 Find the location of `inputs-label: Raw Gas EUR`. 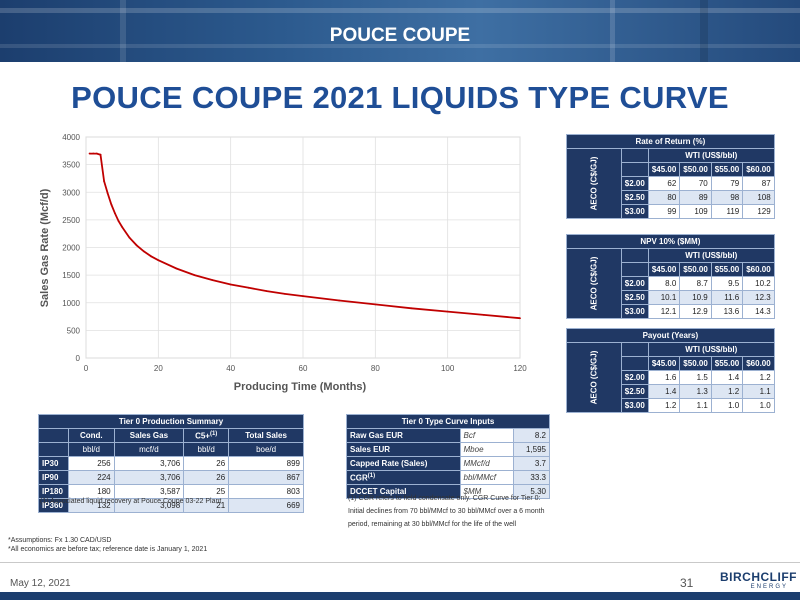

inputs-label: Raw Gas EUR is located at coordinates (403, 435).